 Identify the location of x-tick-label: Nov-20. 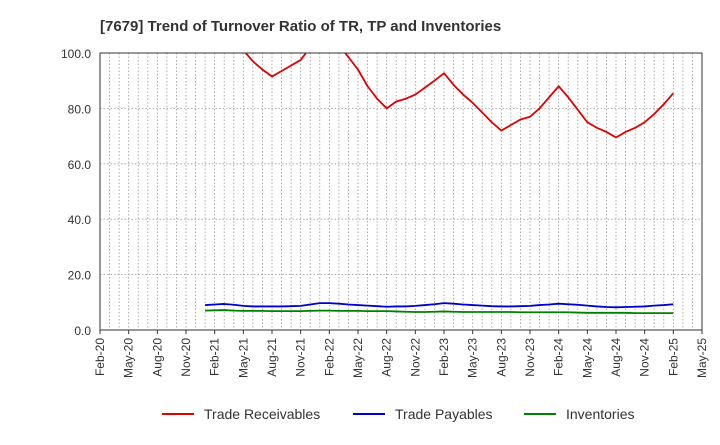
(186, 357).